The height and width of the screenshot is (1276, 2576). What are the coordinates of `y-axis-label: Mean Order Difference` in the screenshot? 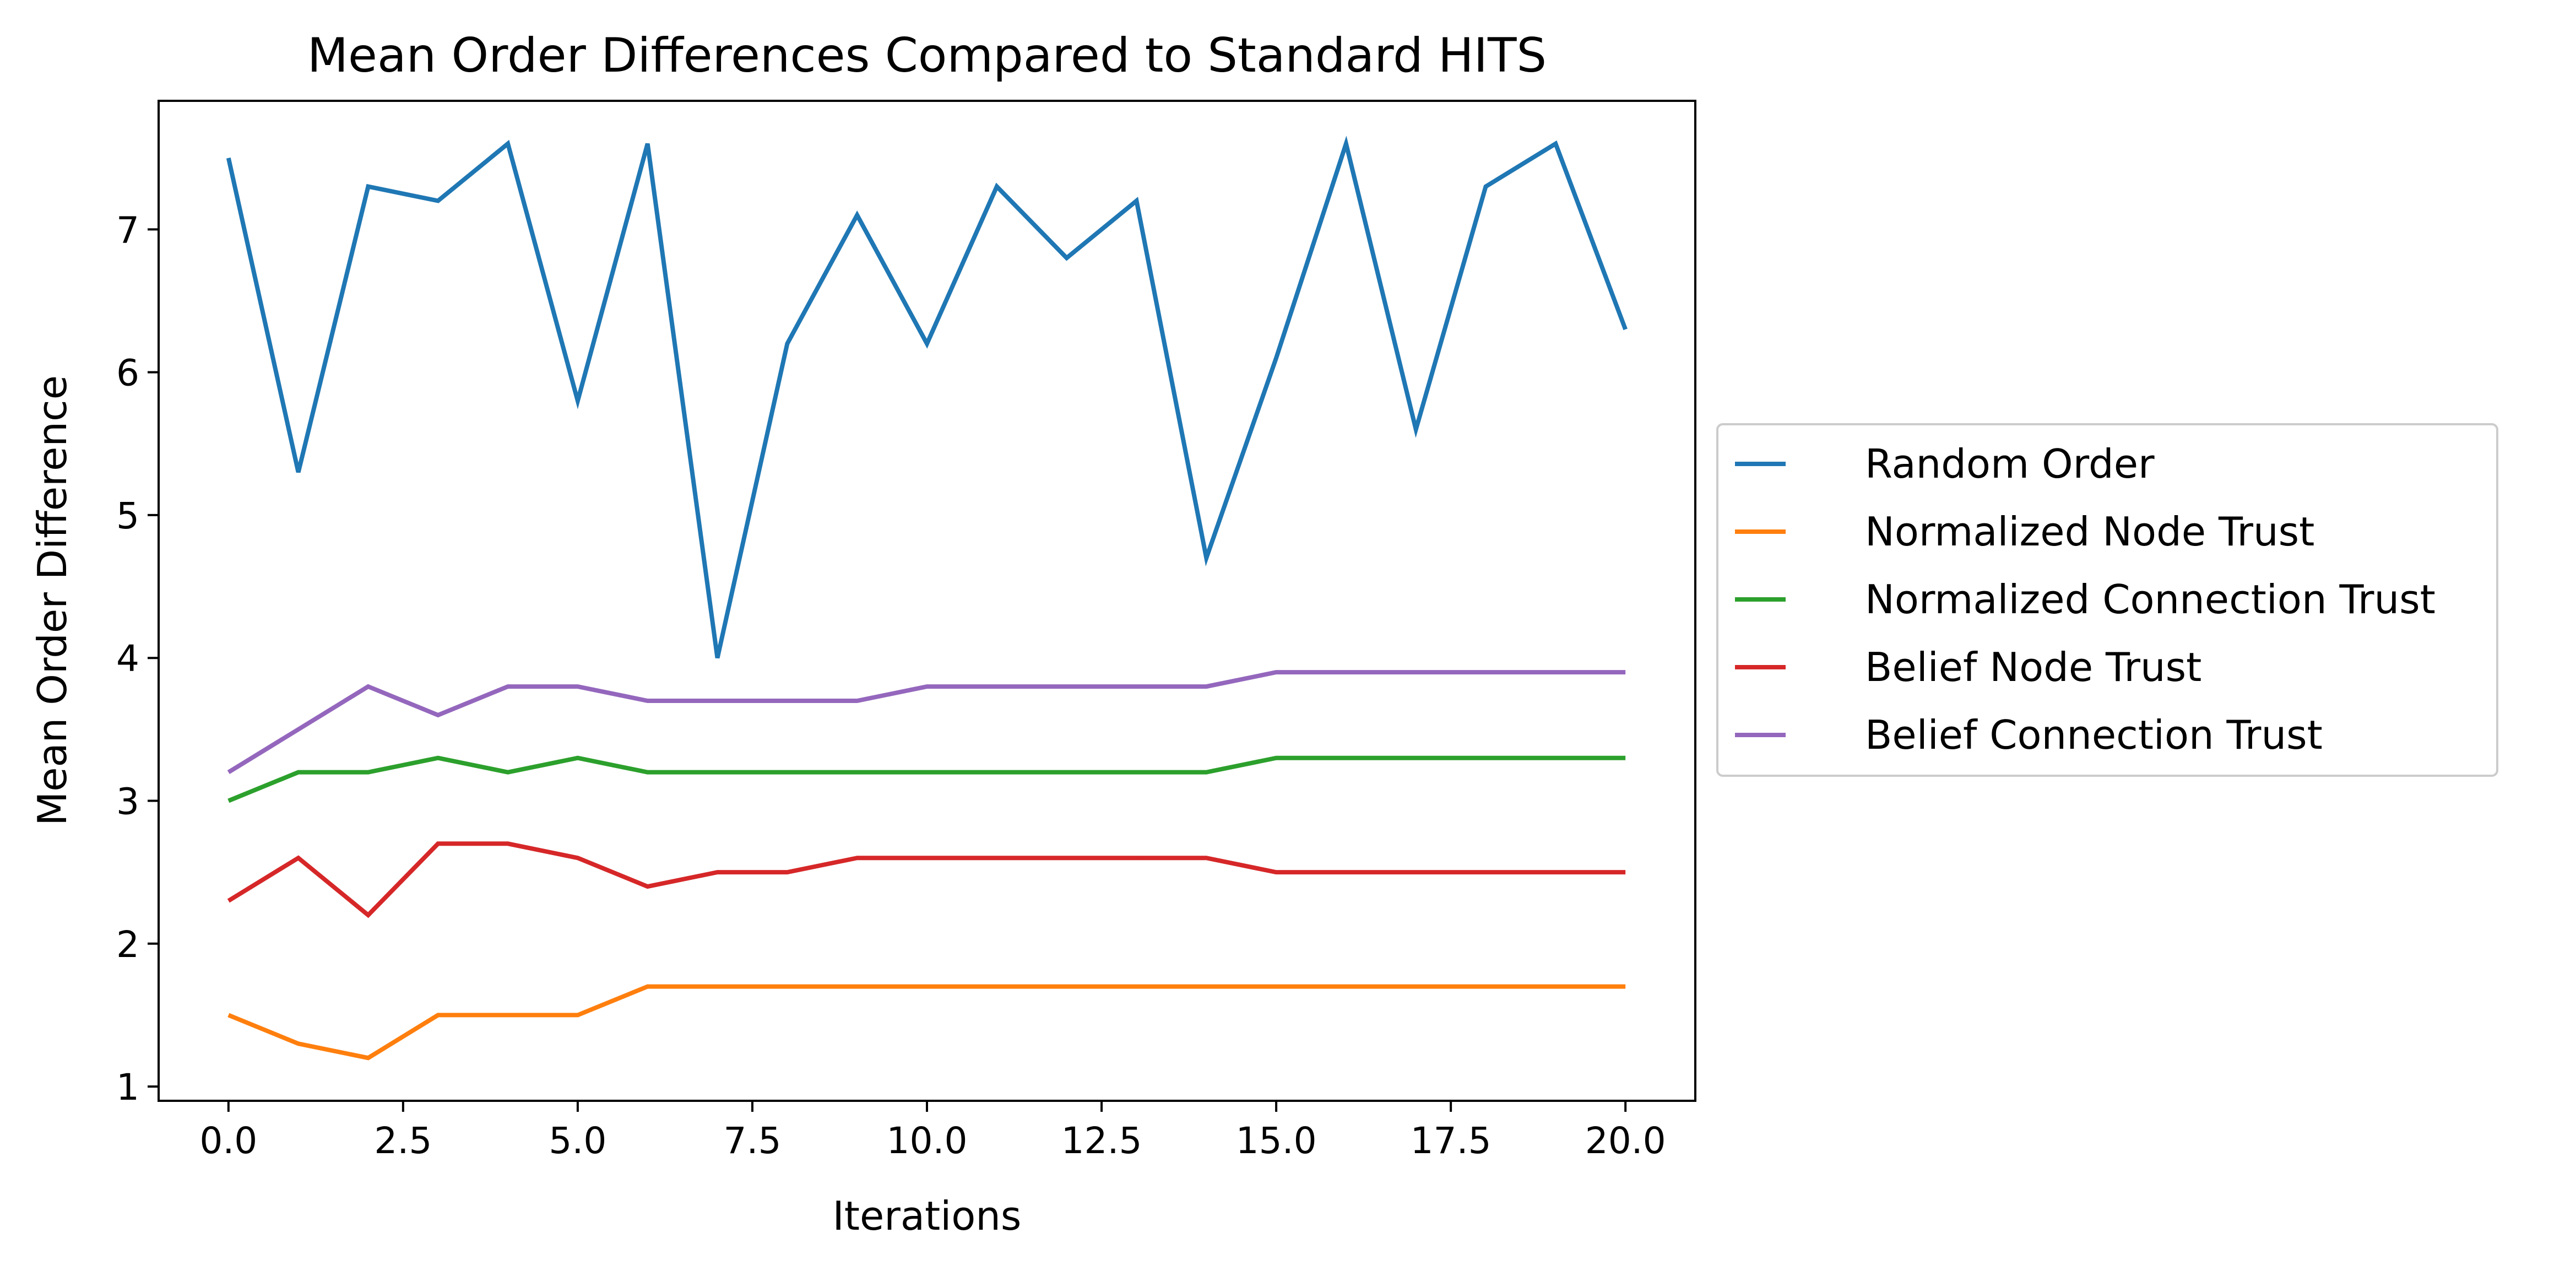 It's located at (52, 600).